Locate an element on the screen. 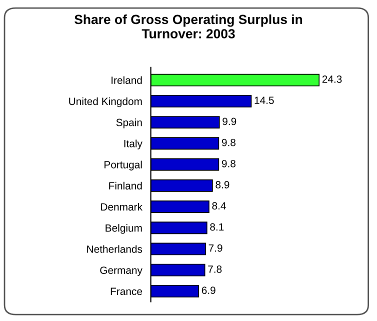 This screenshot has width=377, height=321. data-label: 8.4 is located at coordinates (219, 206).